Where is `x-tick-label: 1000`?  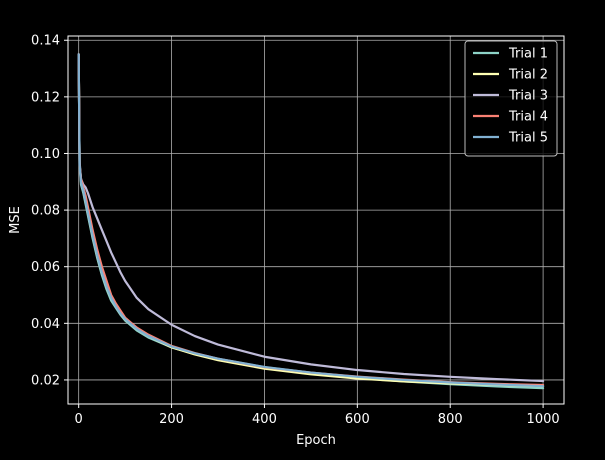 x-tick-label: 1000 is located at coordinates (543, 419).